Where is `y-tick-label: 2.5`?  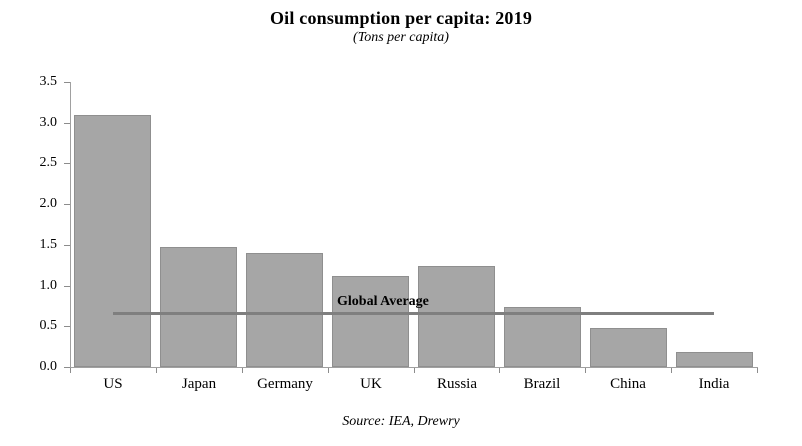
y-tick-label: 2.5 is located at coordinates (48, 162).